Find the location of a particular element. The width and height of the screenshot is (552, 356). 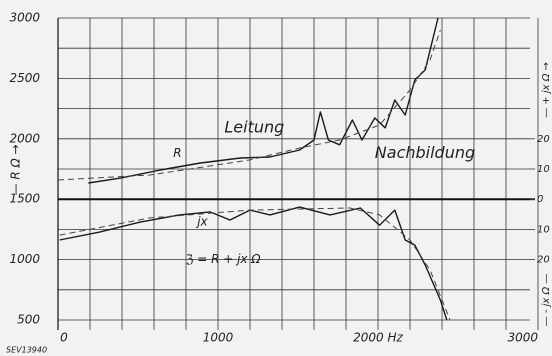

x-tick-label: 2000 Hz is located at coordinates (378, 338).